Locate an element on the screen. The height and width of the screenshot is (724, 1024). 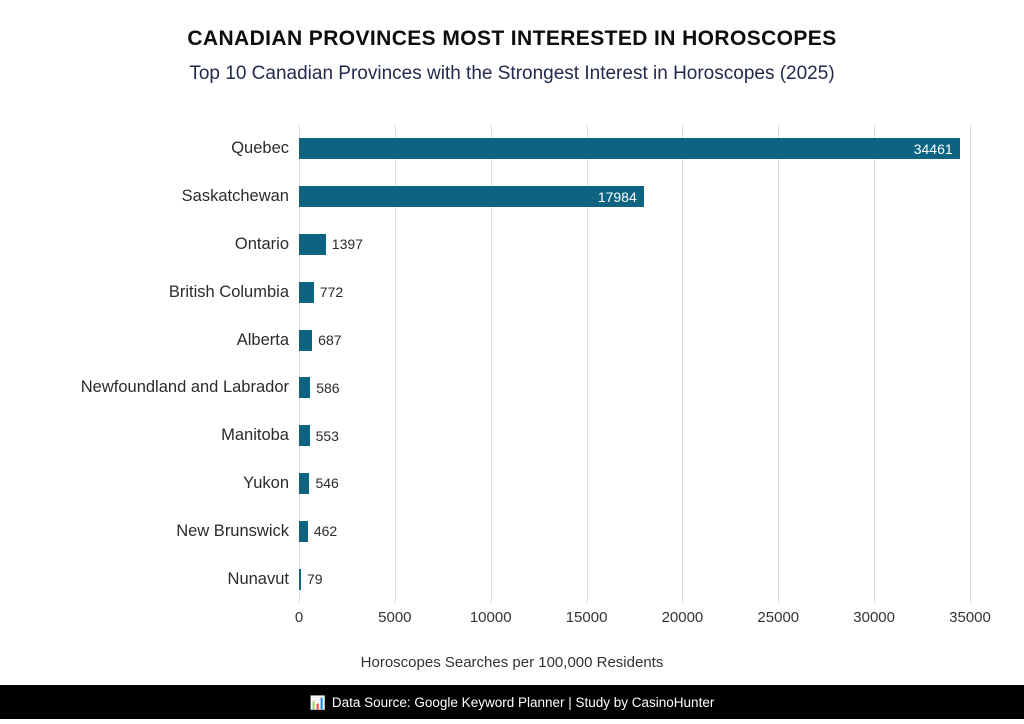
value-label: 772 is located at coordinates (331, 292).